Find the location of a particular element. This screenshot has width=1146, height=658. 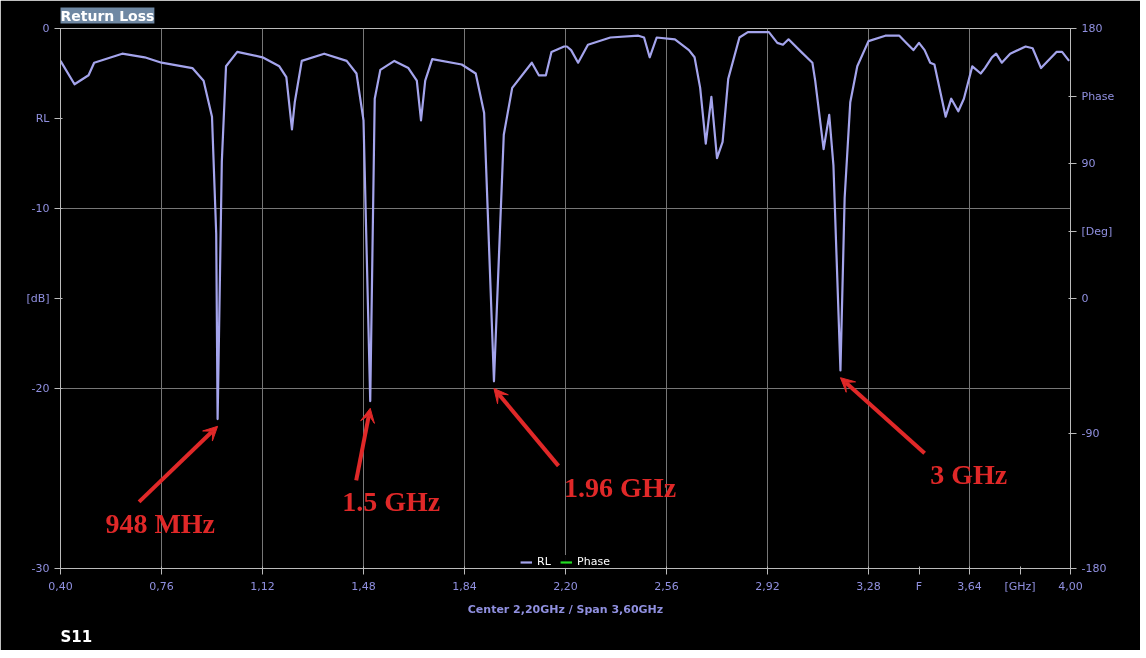

annotation: 1.96 GHz is located at coordinates (620, 487).